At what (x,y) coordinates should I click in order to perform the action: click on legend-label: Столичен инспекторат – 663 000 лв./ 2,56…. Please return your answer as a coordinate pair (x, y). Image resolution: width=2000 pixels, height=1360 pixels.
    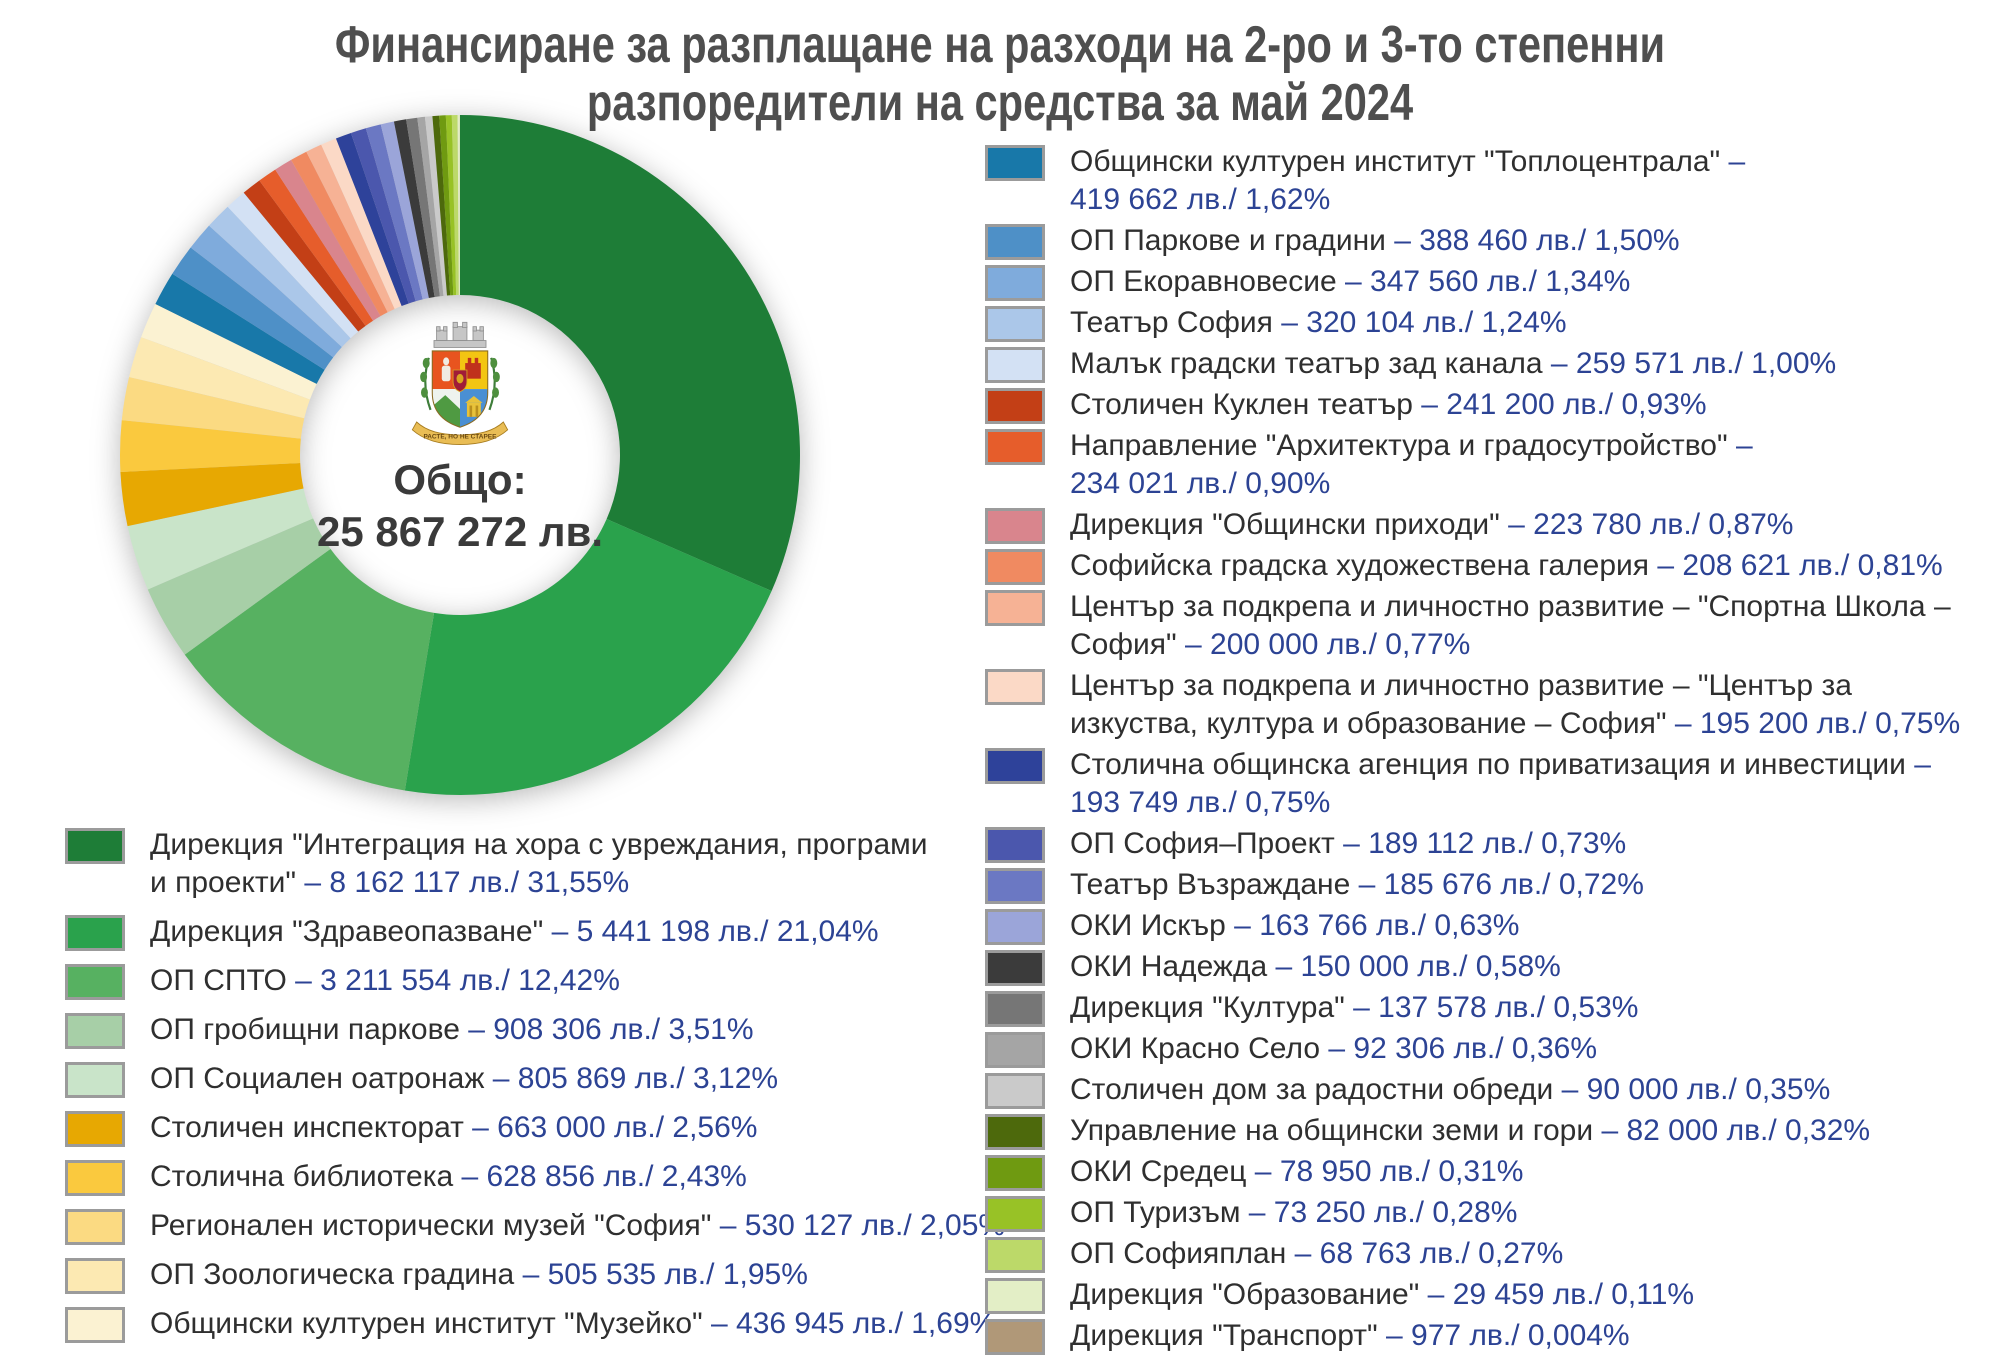
    Looking at the image, I should click on (454, 1127).